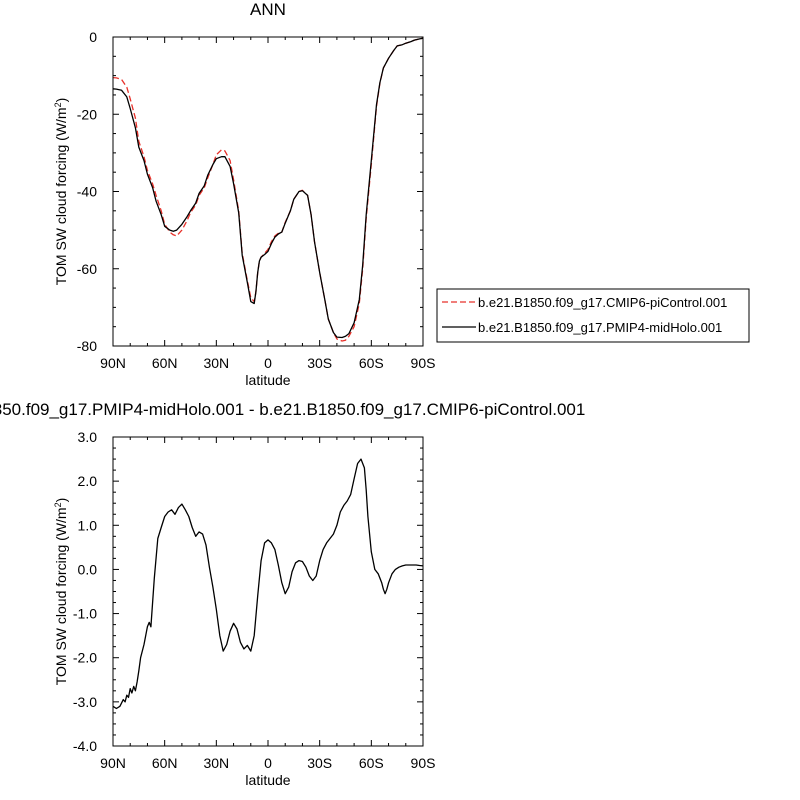 The height and width of the screenshot is (800, 800). Describe the element at coordinates (87, 192) in the screenshot. I see `y-tick-label: -40` at that location.